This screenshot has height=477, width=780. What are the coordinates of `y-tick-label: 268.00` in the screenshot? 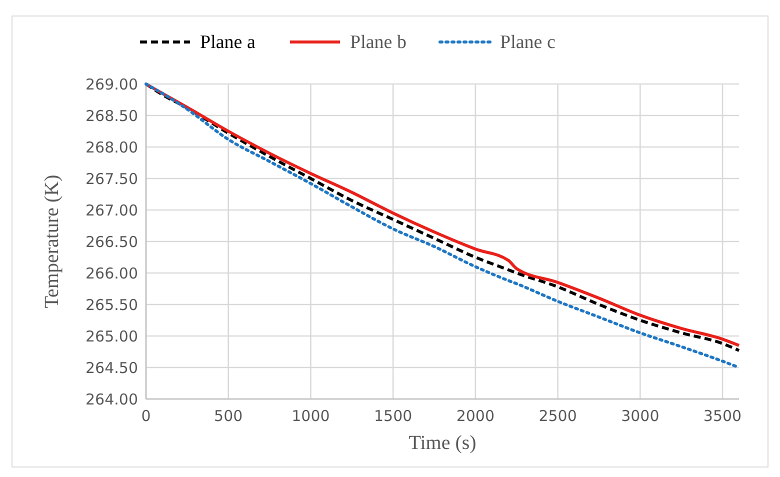 It's located at (112, 147).